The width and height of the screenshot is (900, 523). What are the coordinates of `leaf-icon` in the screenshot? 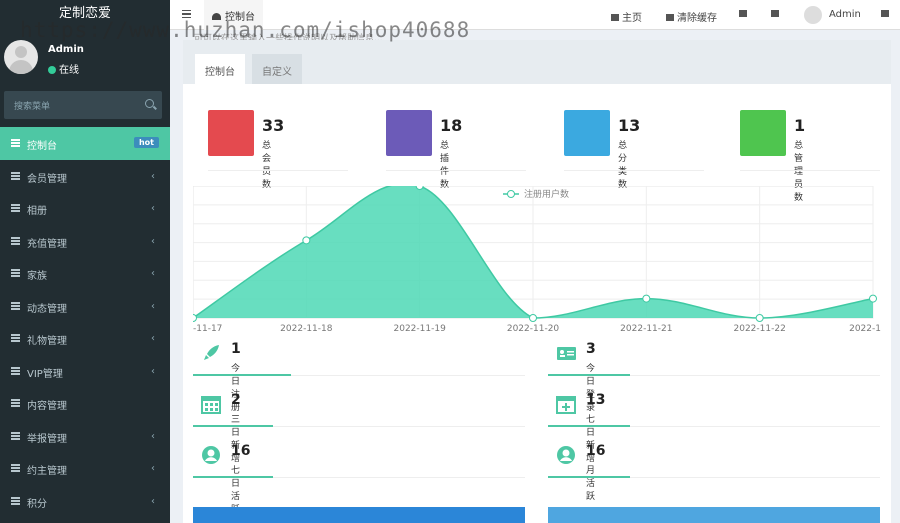 It's located at (587, 133).